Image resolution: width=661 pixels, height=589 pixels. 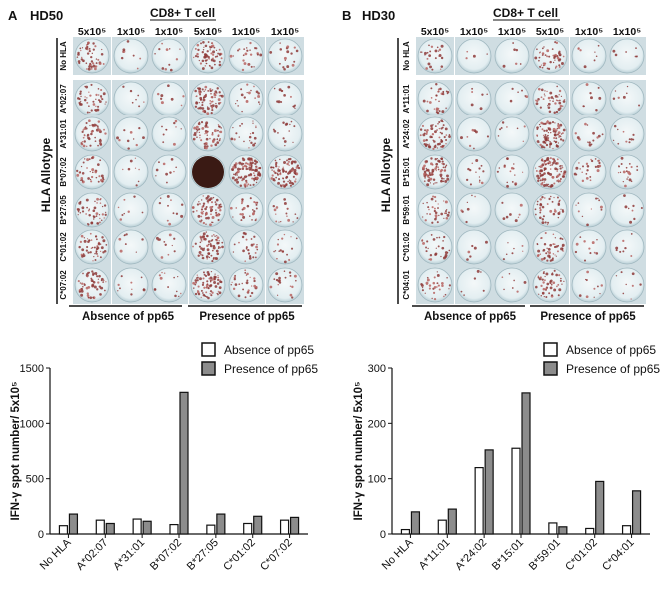 What do you see at coordinates (406, 98) in the screenshot?
I see `row-label: A*11:01` at bounding box center [406, 98].